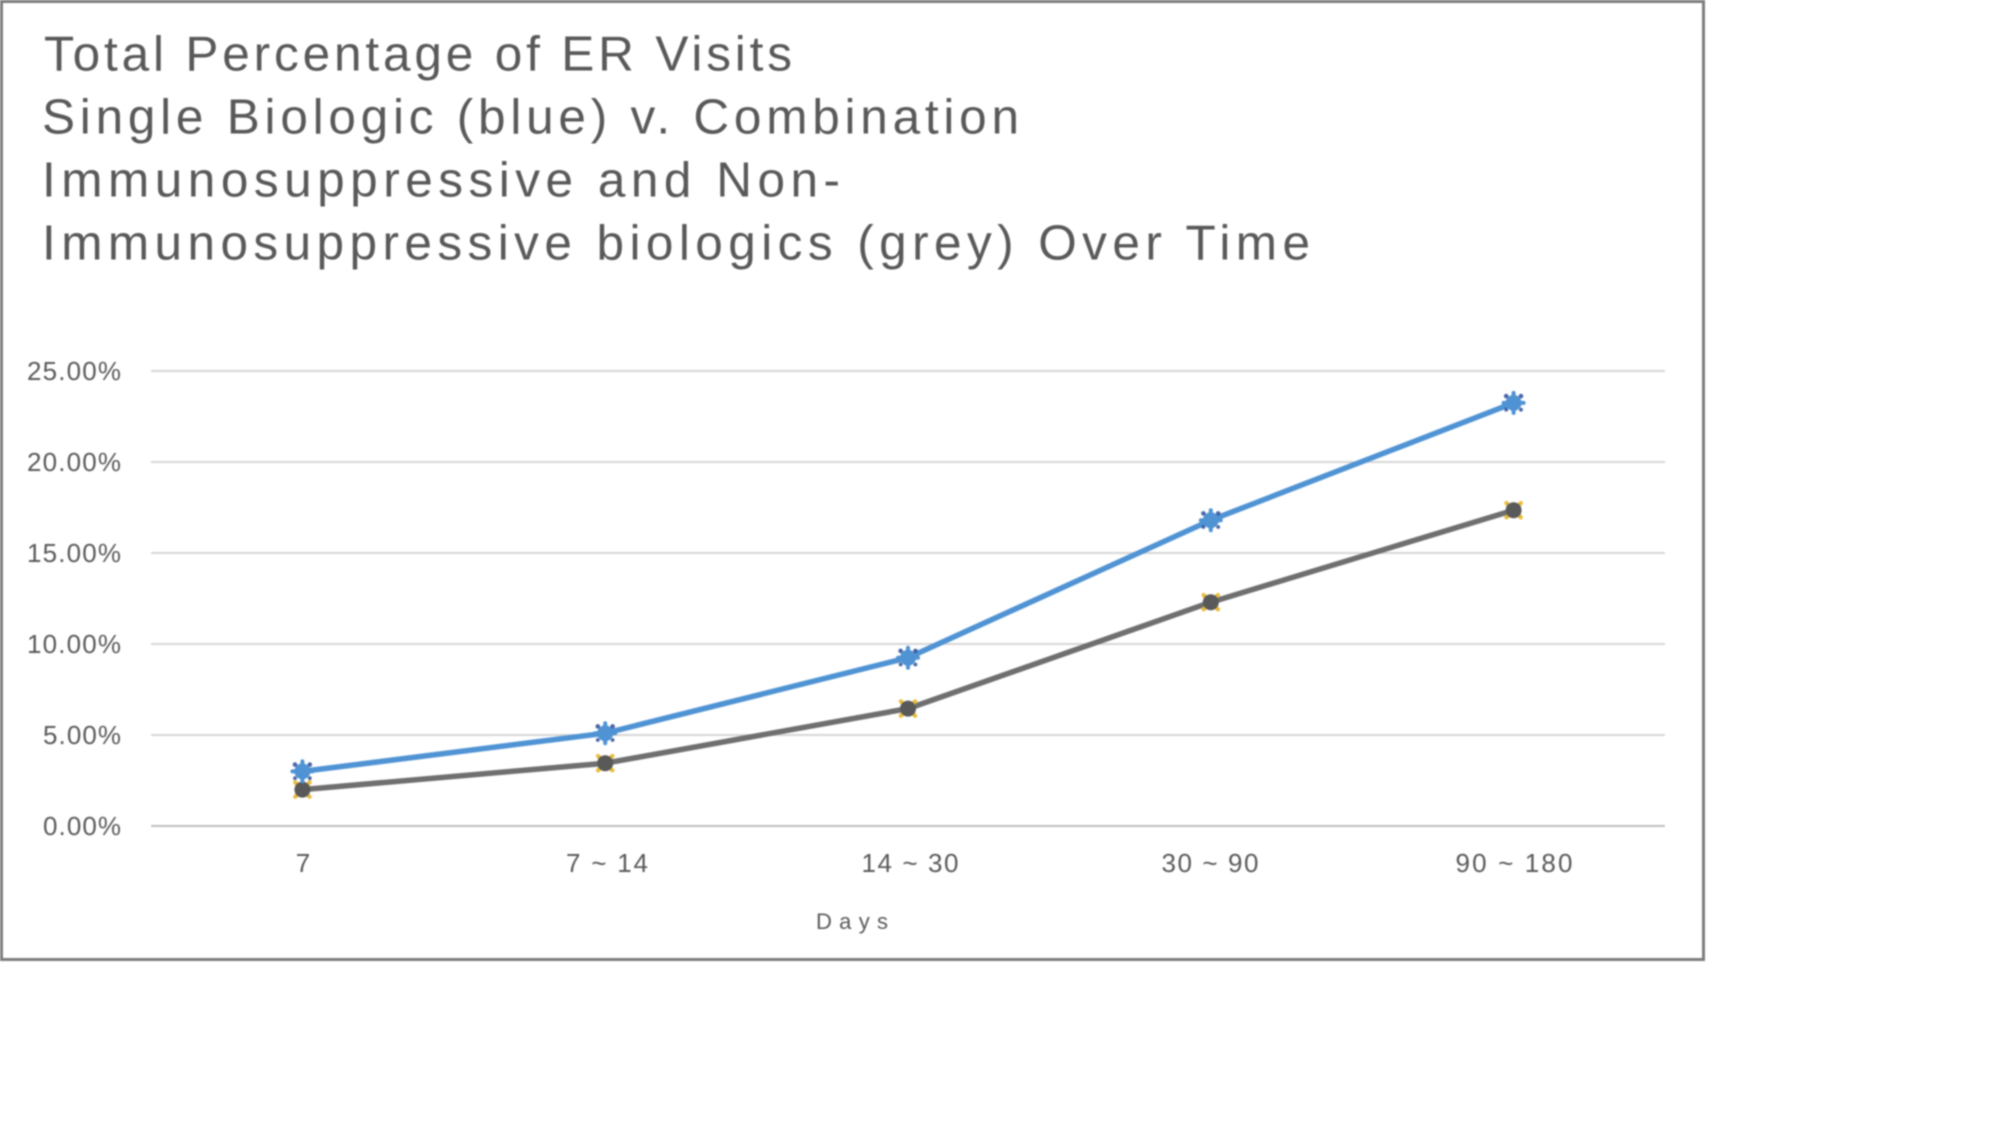 Image resolution: width=2000 pixels, height=1125 pixels. Describe the element at coordinates (530, 117) in the screenshot. I see `svg-text:Single Biologic (blue) v. Comb: Single Biologic (blue) v. Combination` at that location.